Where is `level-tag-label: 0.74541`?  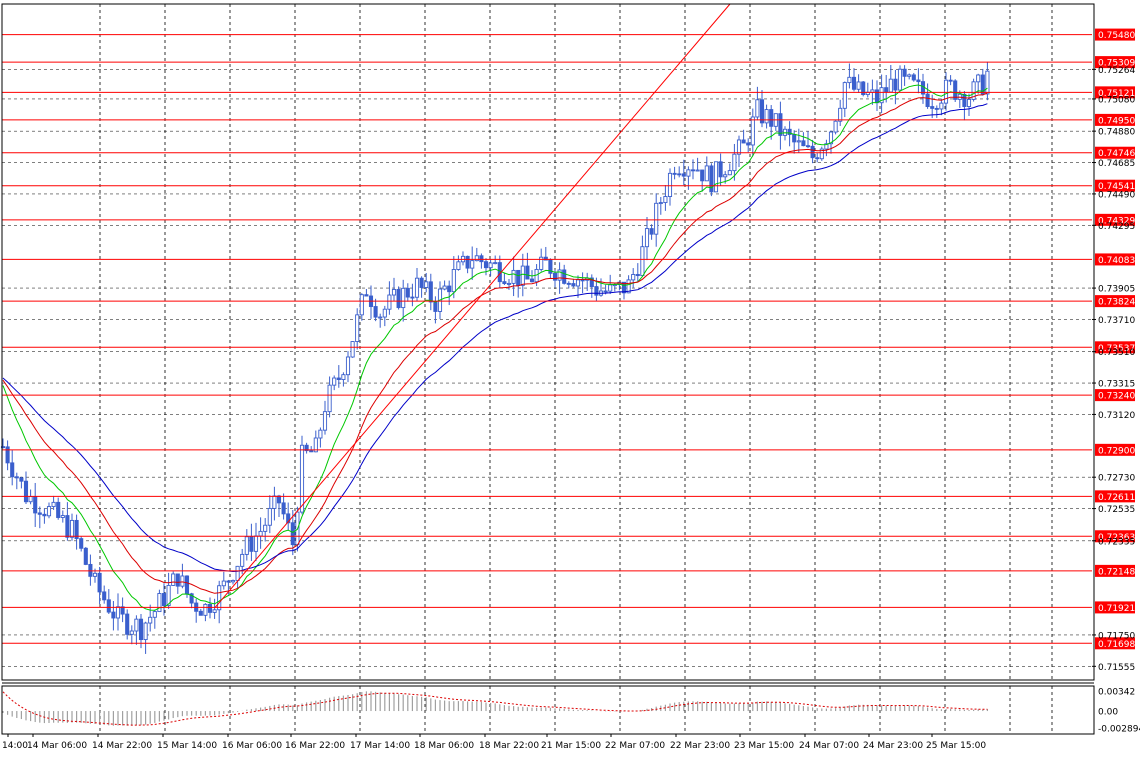
level-tag-label: 0.74541 is located at coordinates (1116, 187).